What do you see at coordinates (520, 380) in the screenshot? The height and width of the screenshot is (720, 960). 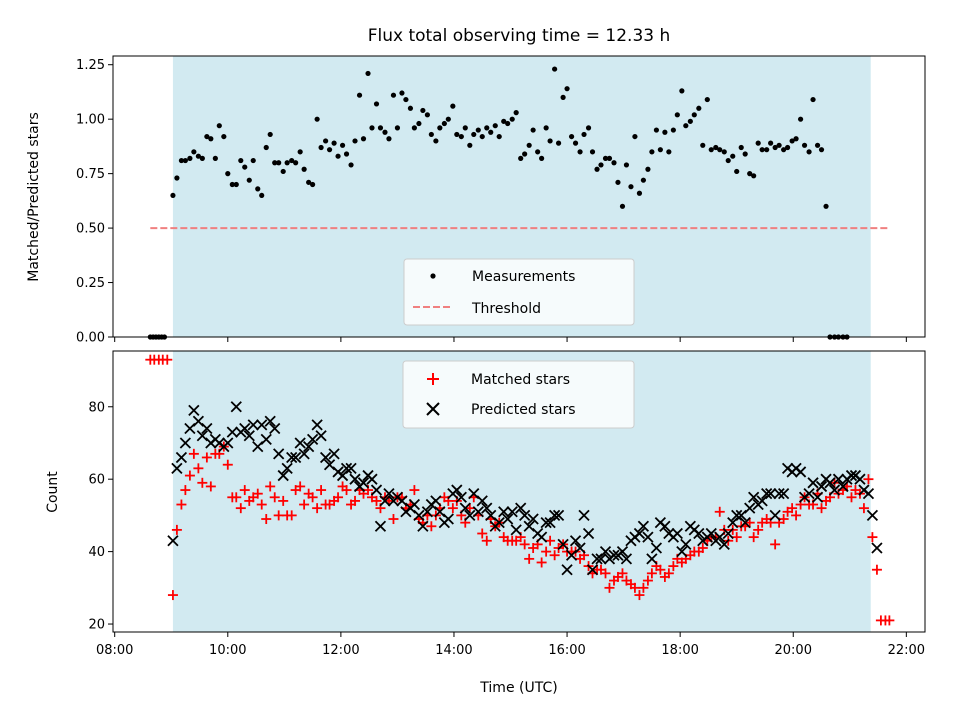 I see `matched-legend-label: Matched stars` at bounding box center [520, 380].